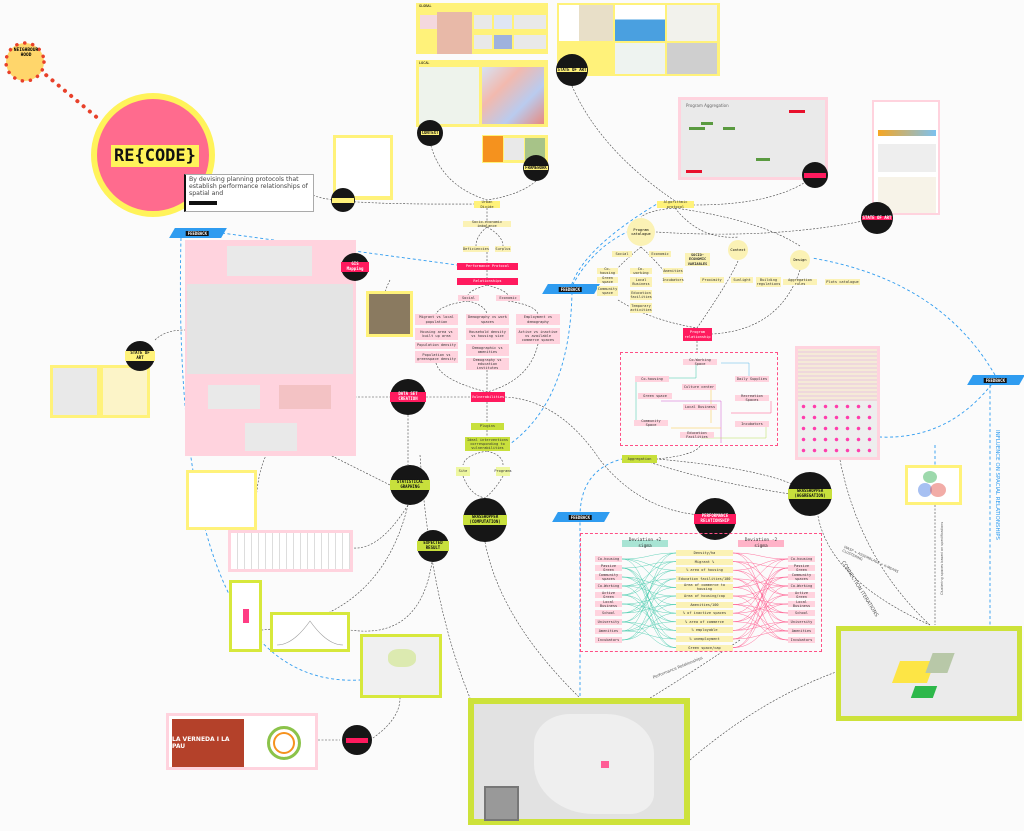 This screenshot has height=831, width=1024. I want to click on data-table-panel, so click(290, 551).